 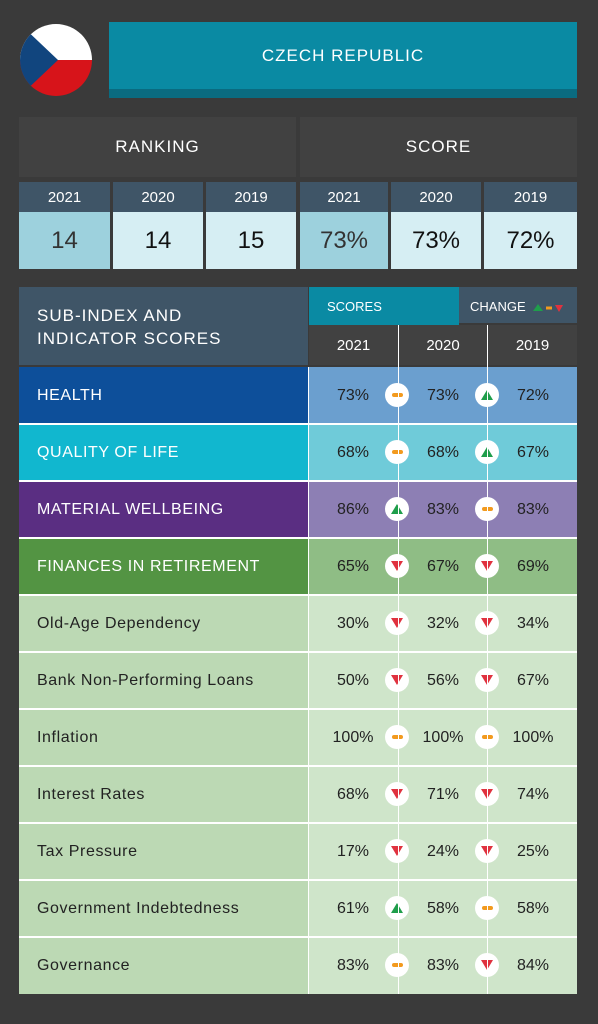 What do you see at coordinates (353, 737) in the screenshot?
I see `score-cell-2021: 100%` at bounding box center [353, 737].